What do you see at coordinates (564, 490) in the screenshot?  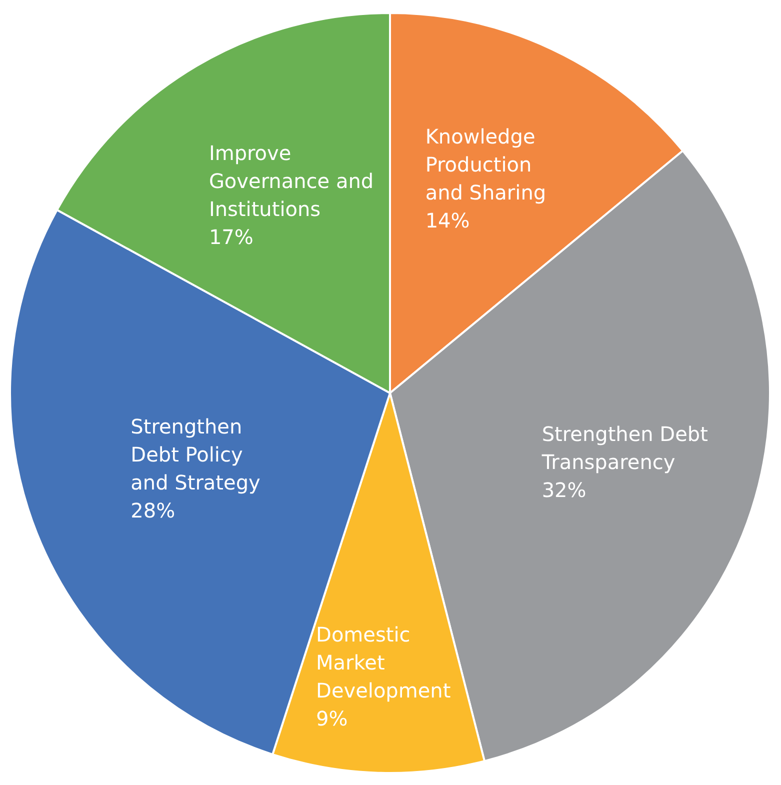 I see `data-label: 32%` at bounding box center [564, 490].